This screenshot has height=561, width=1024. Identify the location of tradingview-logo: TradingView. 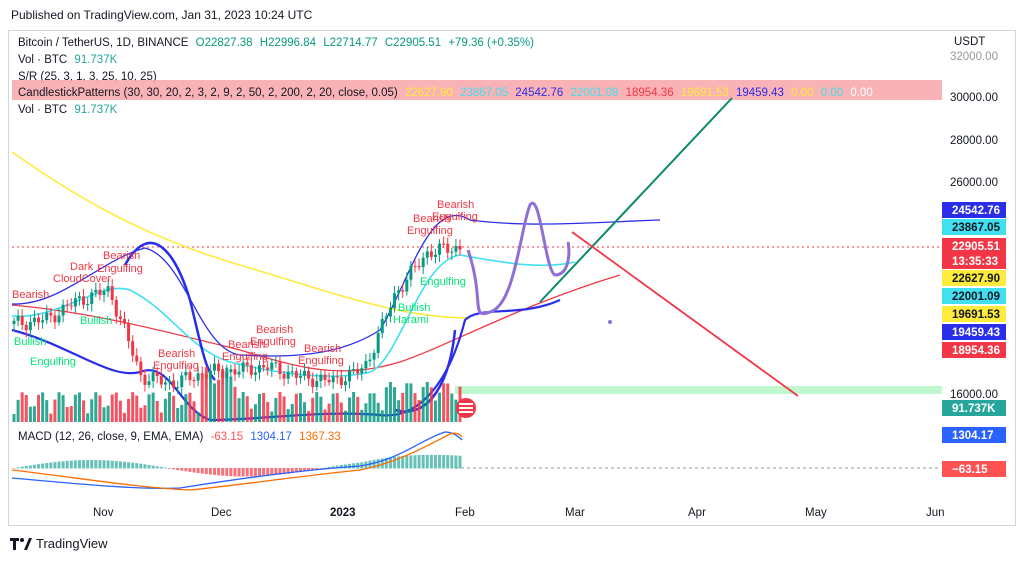
(59, 543).